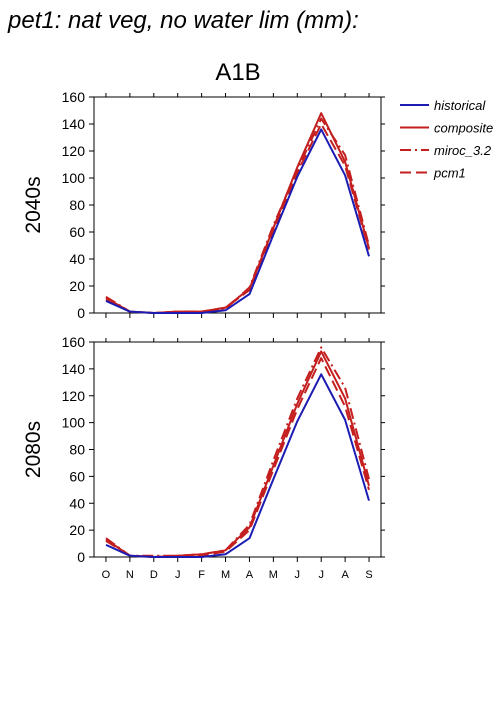  Describe the element at coordinates (463, 128) in the screenshot. I see `legend-label: composite` at that location.